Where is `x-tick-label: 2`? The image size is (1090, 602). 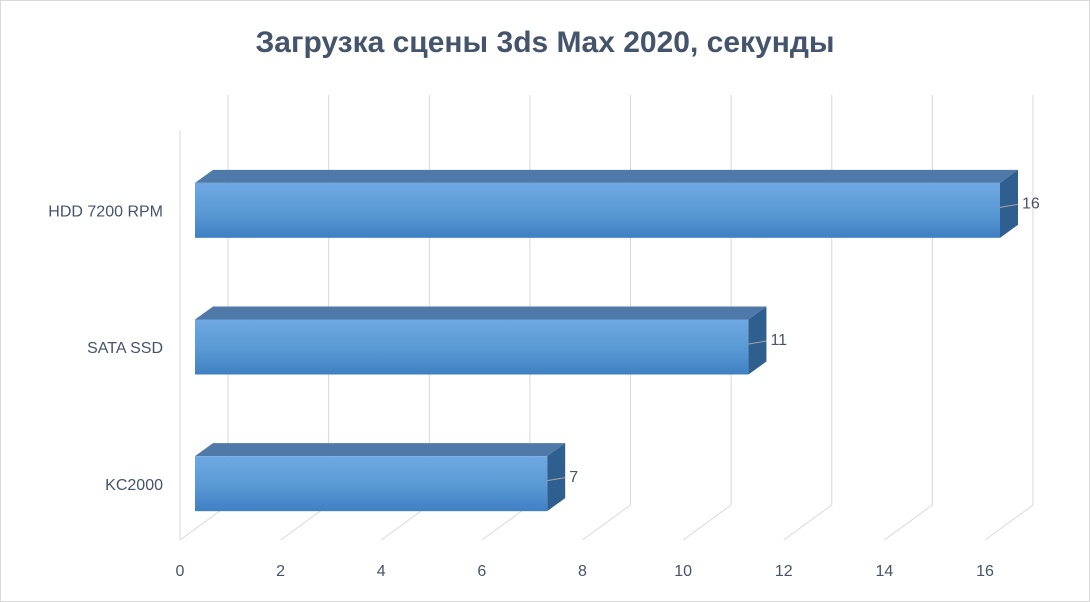
x-tick-label: 2 is located at coordinates (280, 571).